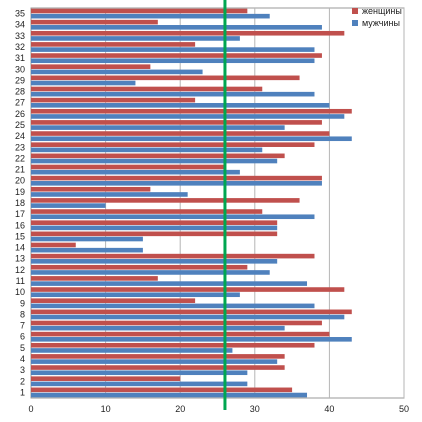 The height and width of the screenshot is (422, 422). What do you see at coordinates (382, 11) in the screenshot?
I see `legend-label: женщины` at bounding box center [382, 11].